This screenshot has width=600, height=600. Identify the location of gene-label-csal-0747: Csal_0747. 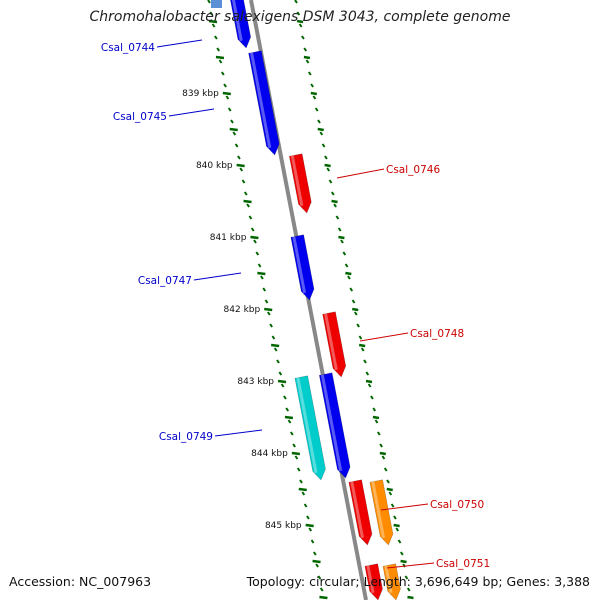
(165, 281).